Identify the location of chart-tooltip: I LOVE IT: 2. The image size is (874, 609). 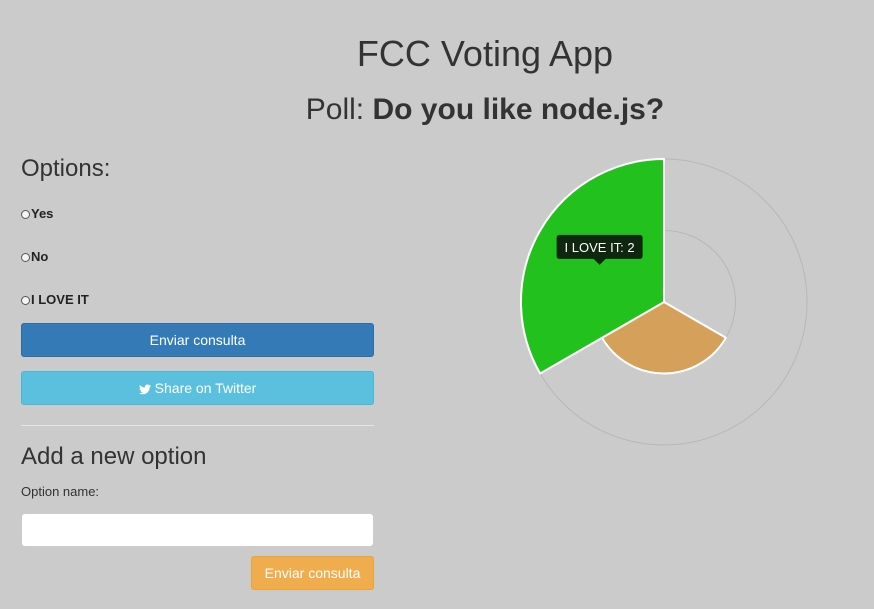
(599, 249).